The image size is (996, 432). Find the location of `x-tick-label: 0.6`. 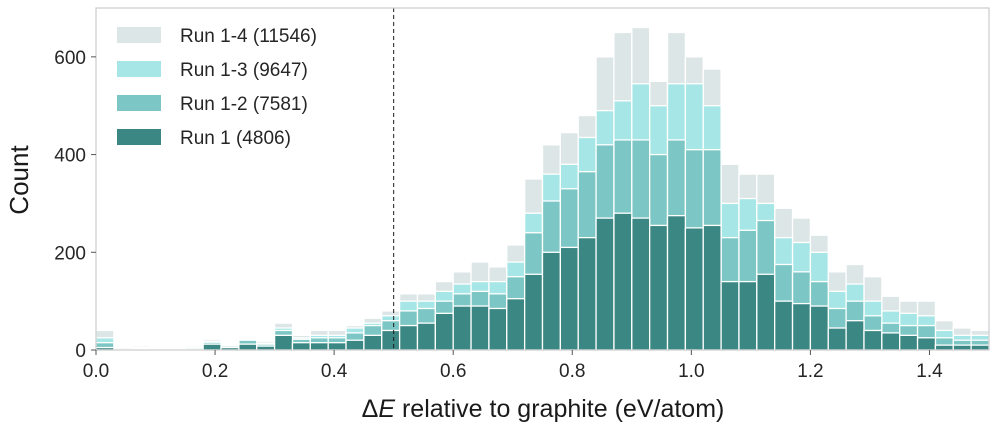

x-tick-label: 0.6 is located at coordinates (453, 371).